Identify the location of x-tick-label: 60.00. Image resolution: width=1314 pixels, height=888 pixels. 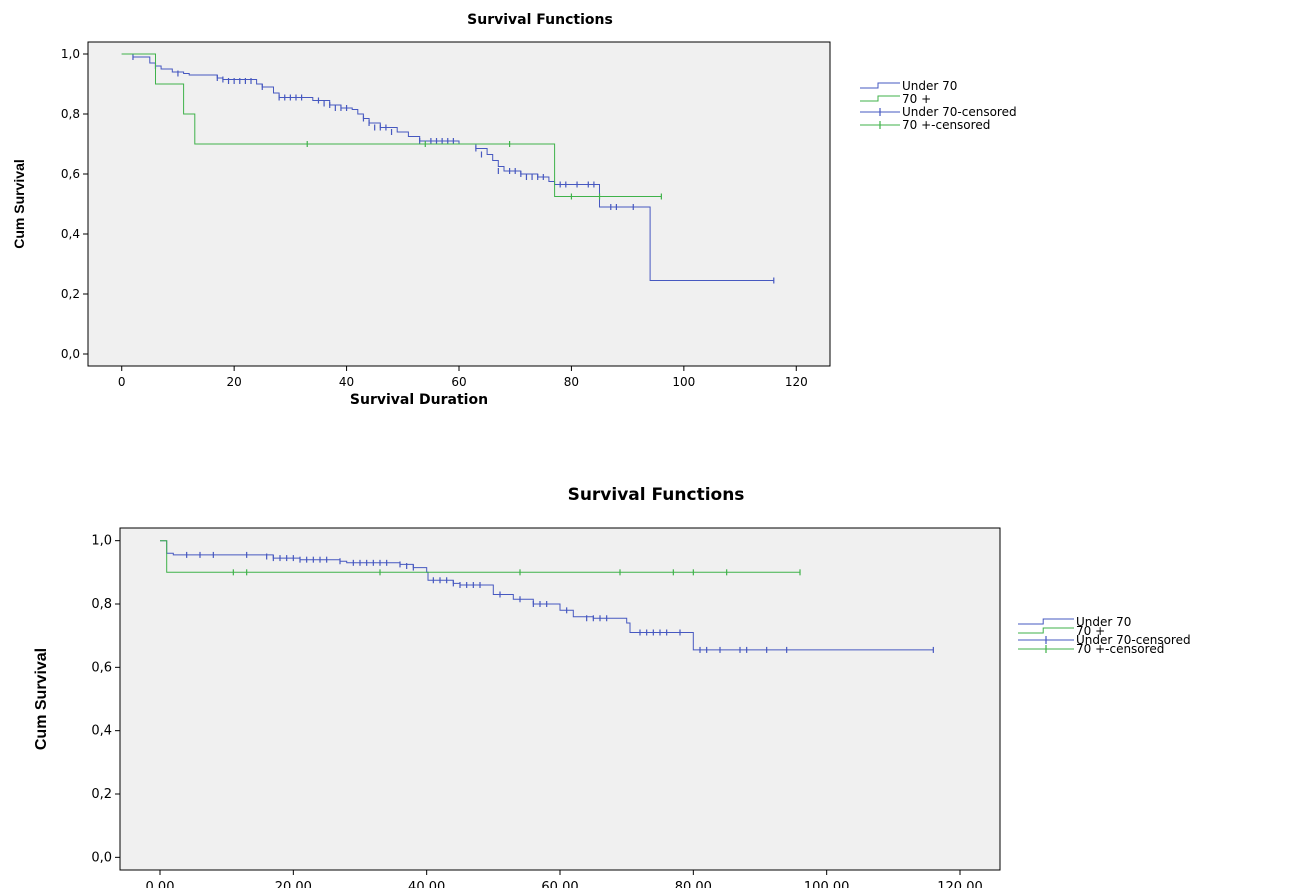
(559, 884).